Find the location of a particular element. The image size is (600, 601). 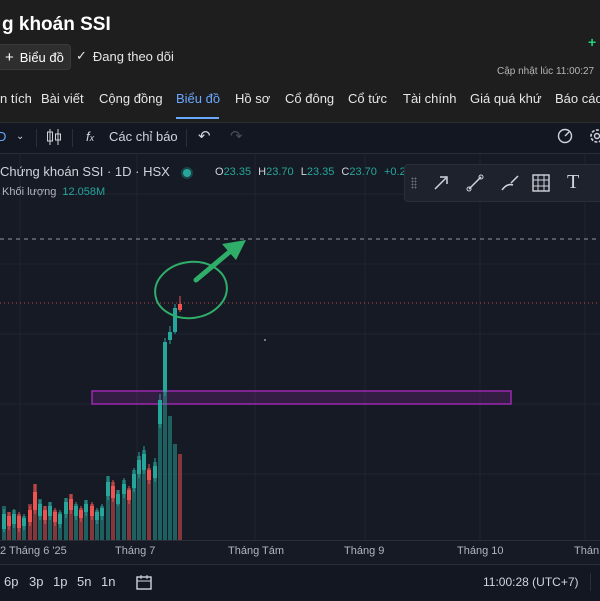

annotation-arrow-icon is located at coordinates (219, 261).